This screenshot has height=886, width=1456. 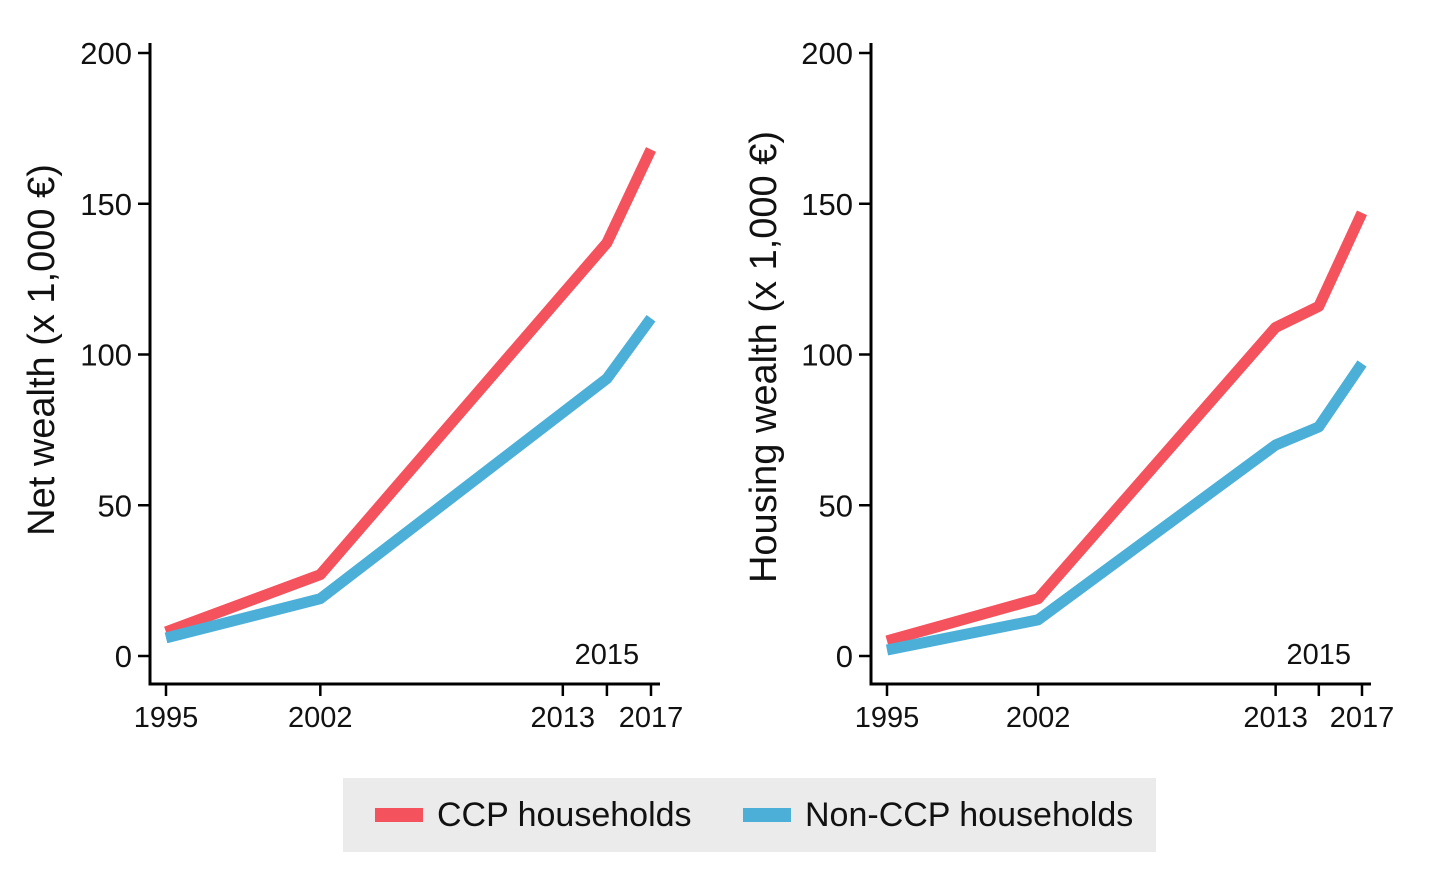 What do you see at coordinates (827, 53) in the screenshot?
I see `panel-2-y-tick-label: 200` at bounding box center [827, 53].